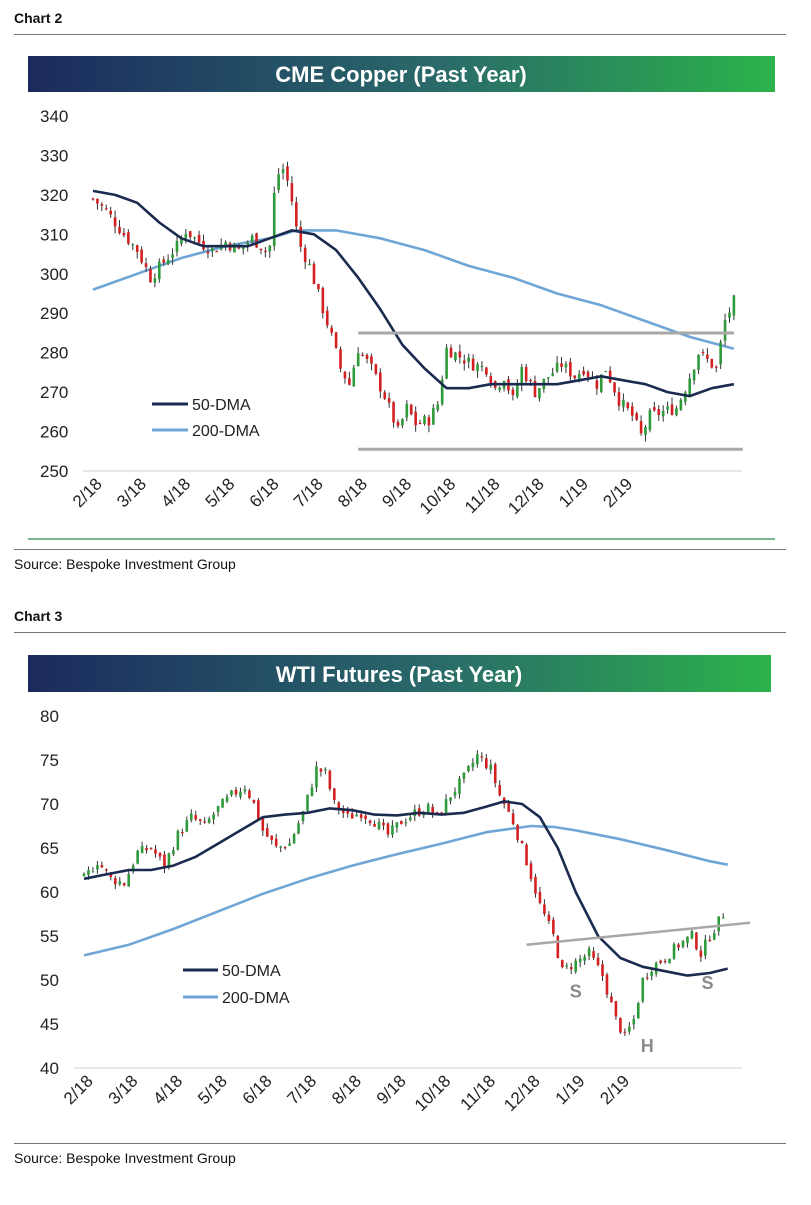 The image size is (811, 1205). Describe the element at coordinates (413, 293) in the screenshot. I see `dma50-line` at that location.